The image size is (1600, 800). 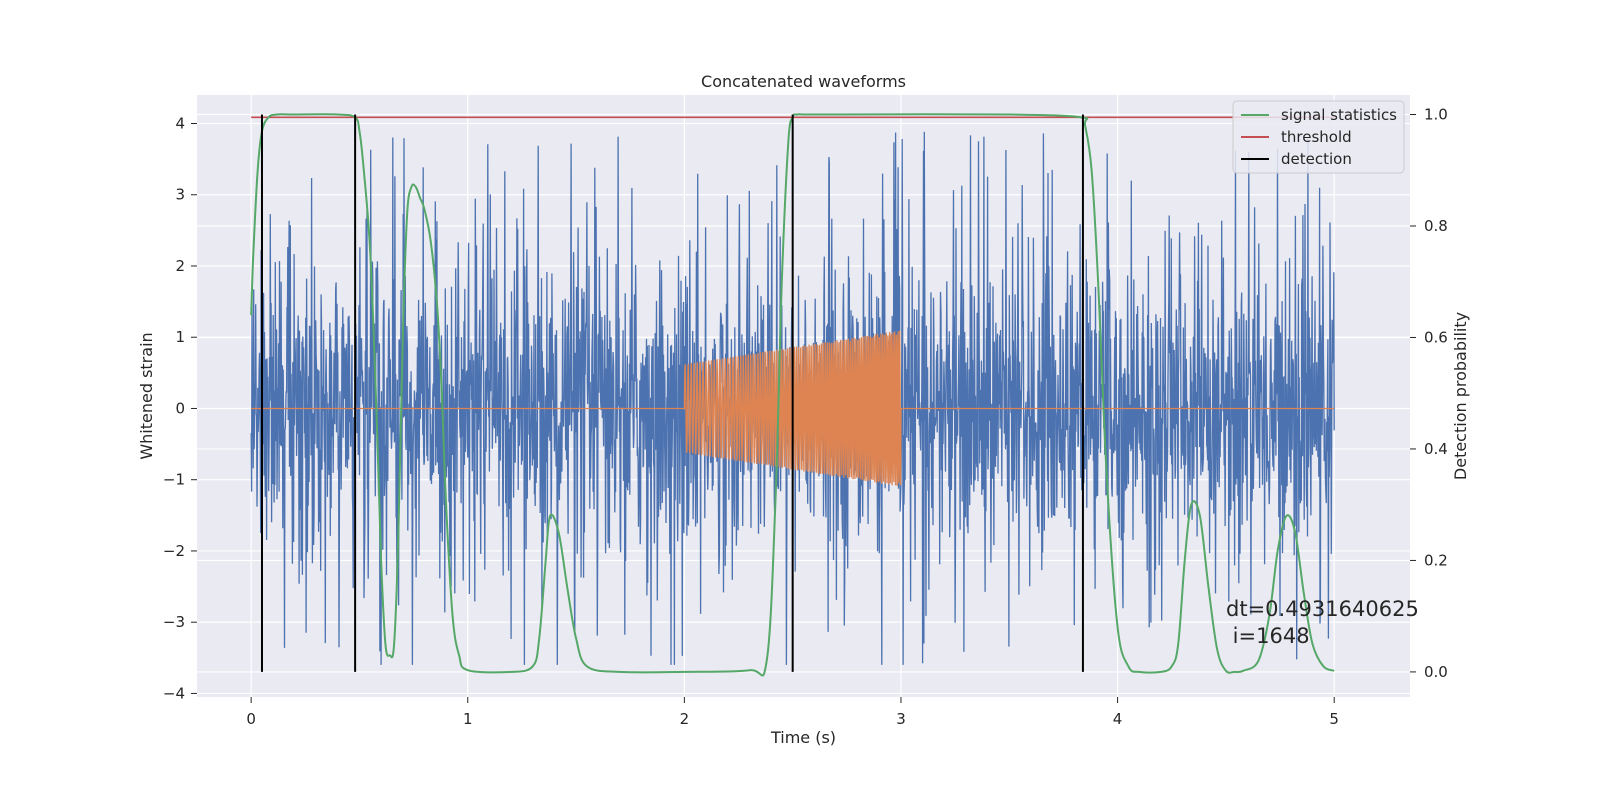 What do you see at coordinates (803, 81) in the screenshot?
I see `chart-title: Concatenated waveforms` at bounding box center [803, 81].